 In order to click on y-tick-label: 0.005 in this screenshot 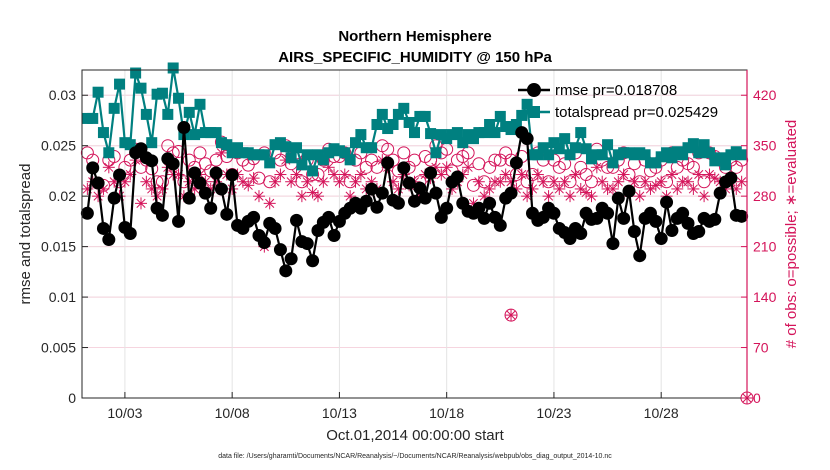, I will do `click(58, 348)`.